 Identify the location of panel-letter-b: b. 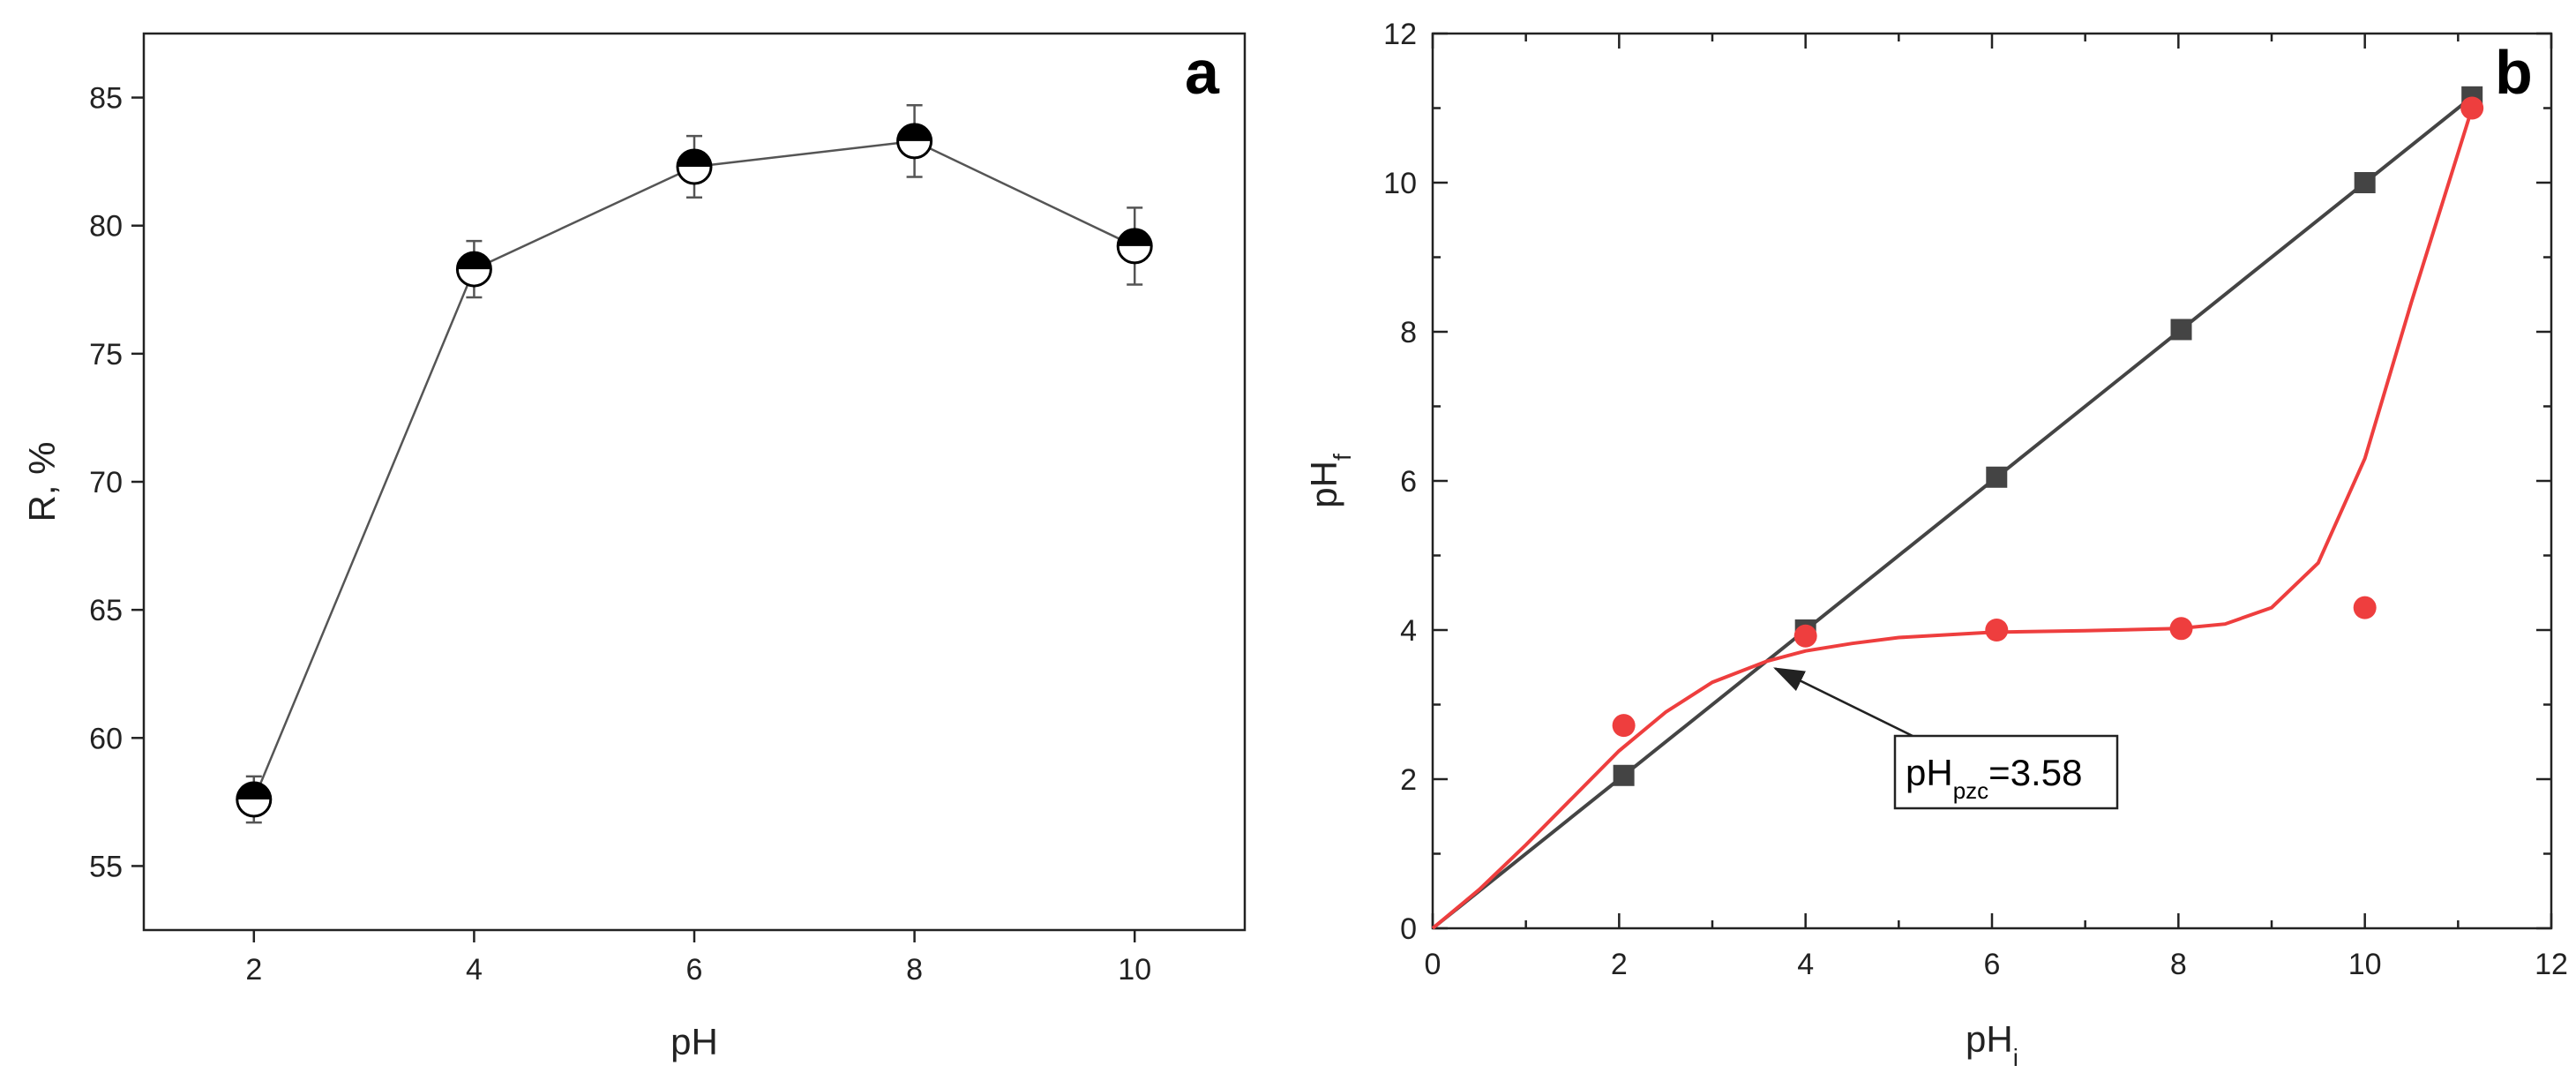
(2514, 72).